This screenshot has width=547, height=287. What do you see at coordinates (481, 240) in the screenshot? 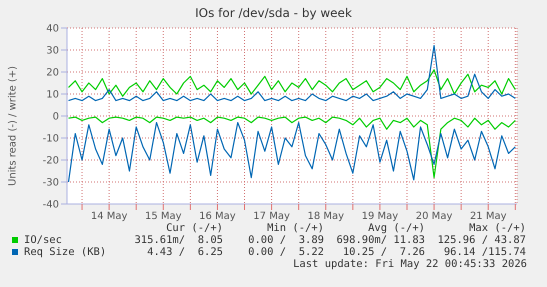
I see `text: 125.96 / 43.87` at bounding box center [481, 240].